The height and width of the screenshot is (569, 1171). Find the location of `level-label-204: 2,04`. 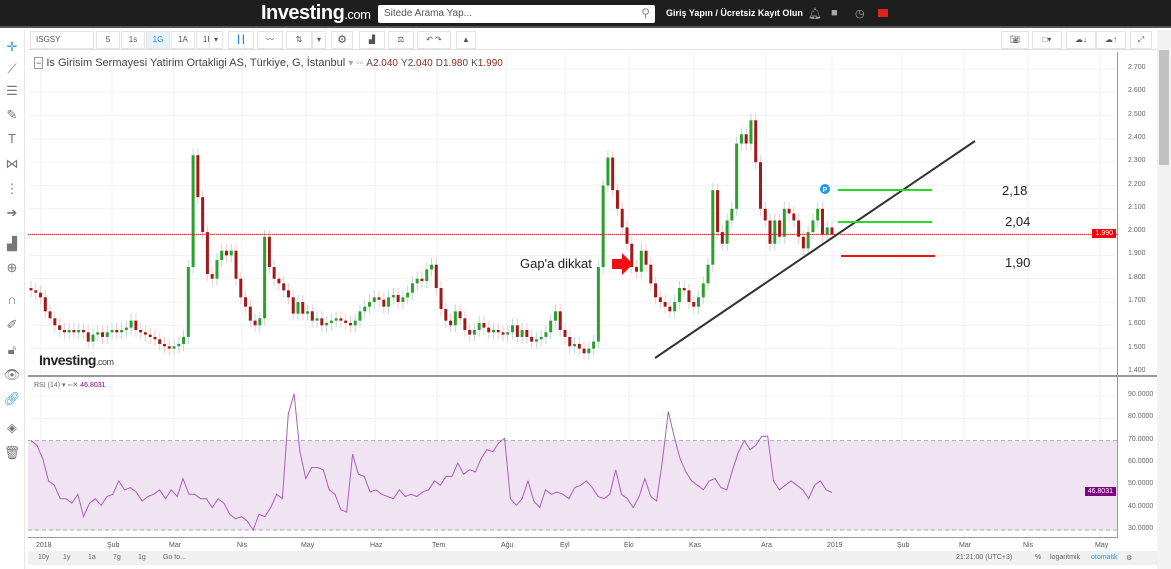

level-label-204: 2,04 is located at coordinates (1018, 221).